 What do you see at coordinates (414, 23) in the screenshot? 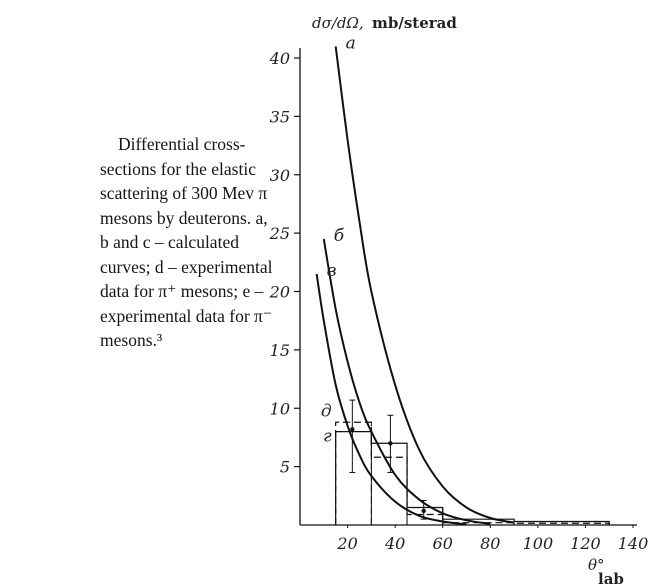
I see `y-axis-title-units: mb/sterad` at bounding box center [414, 23].